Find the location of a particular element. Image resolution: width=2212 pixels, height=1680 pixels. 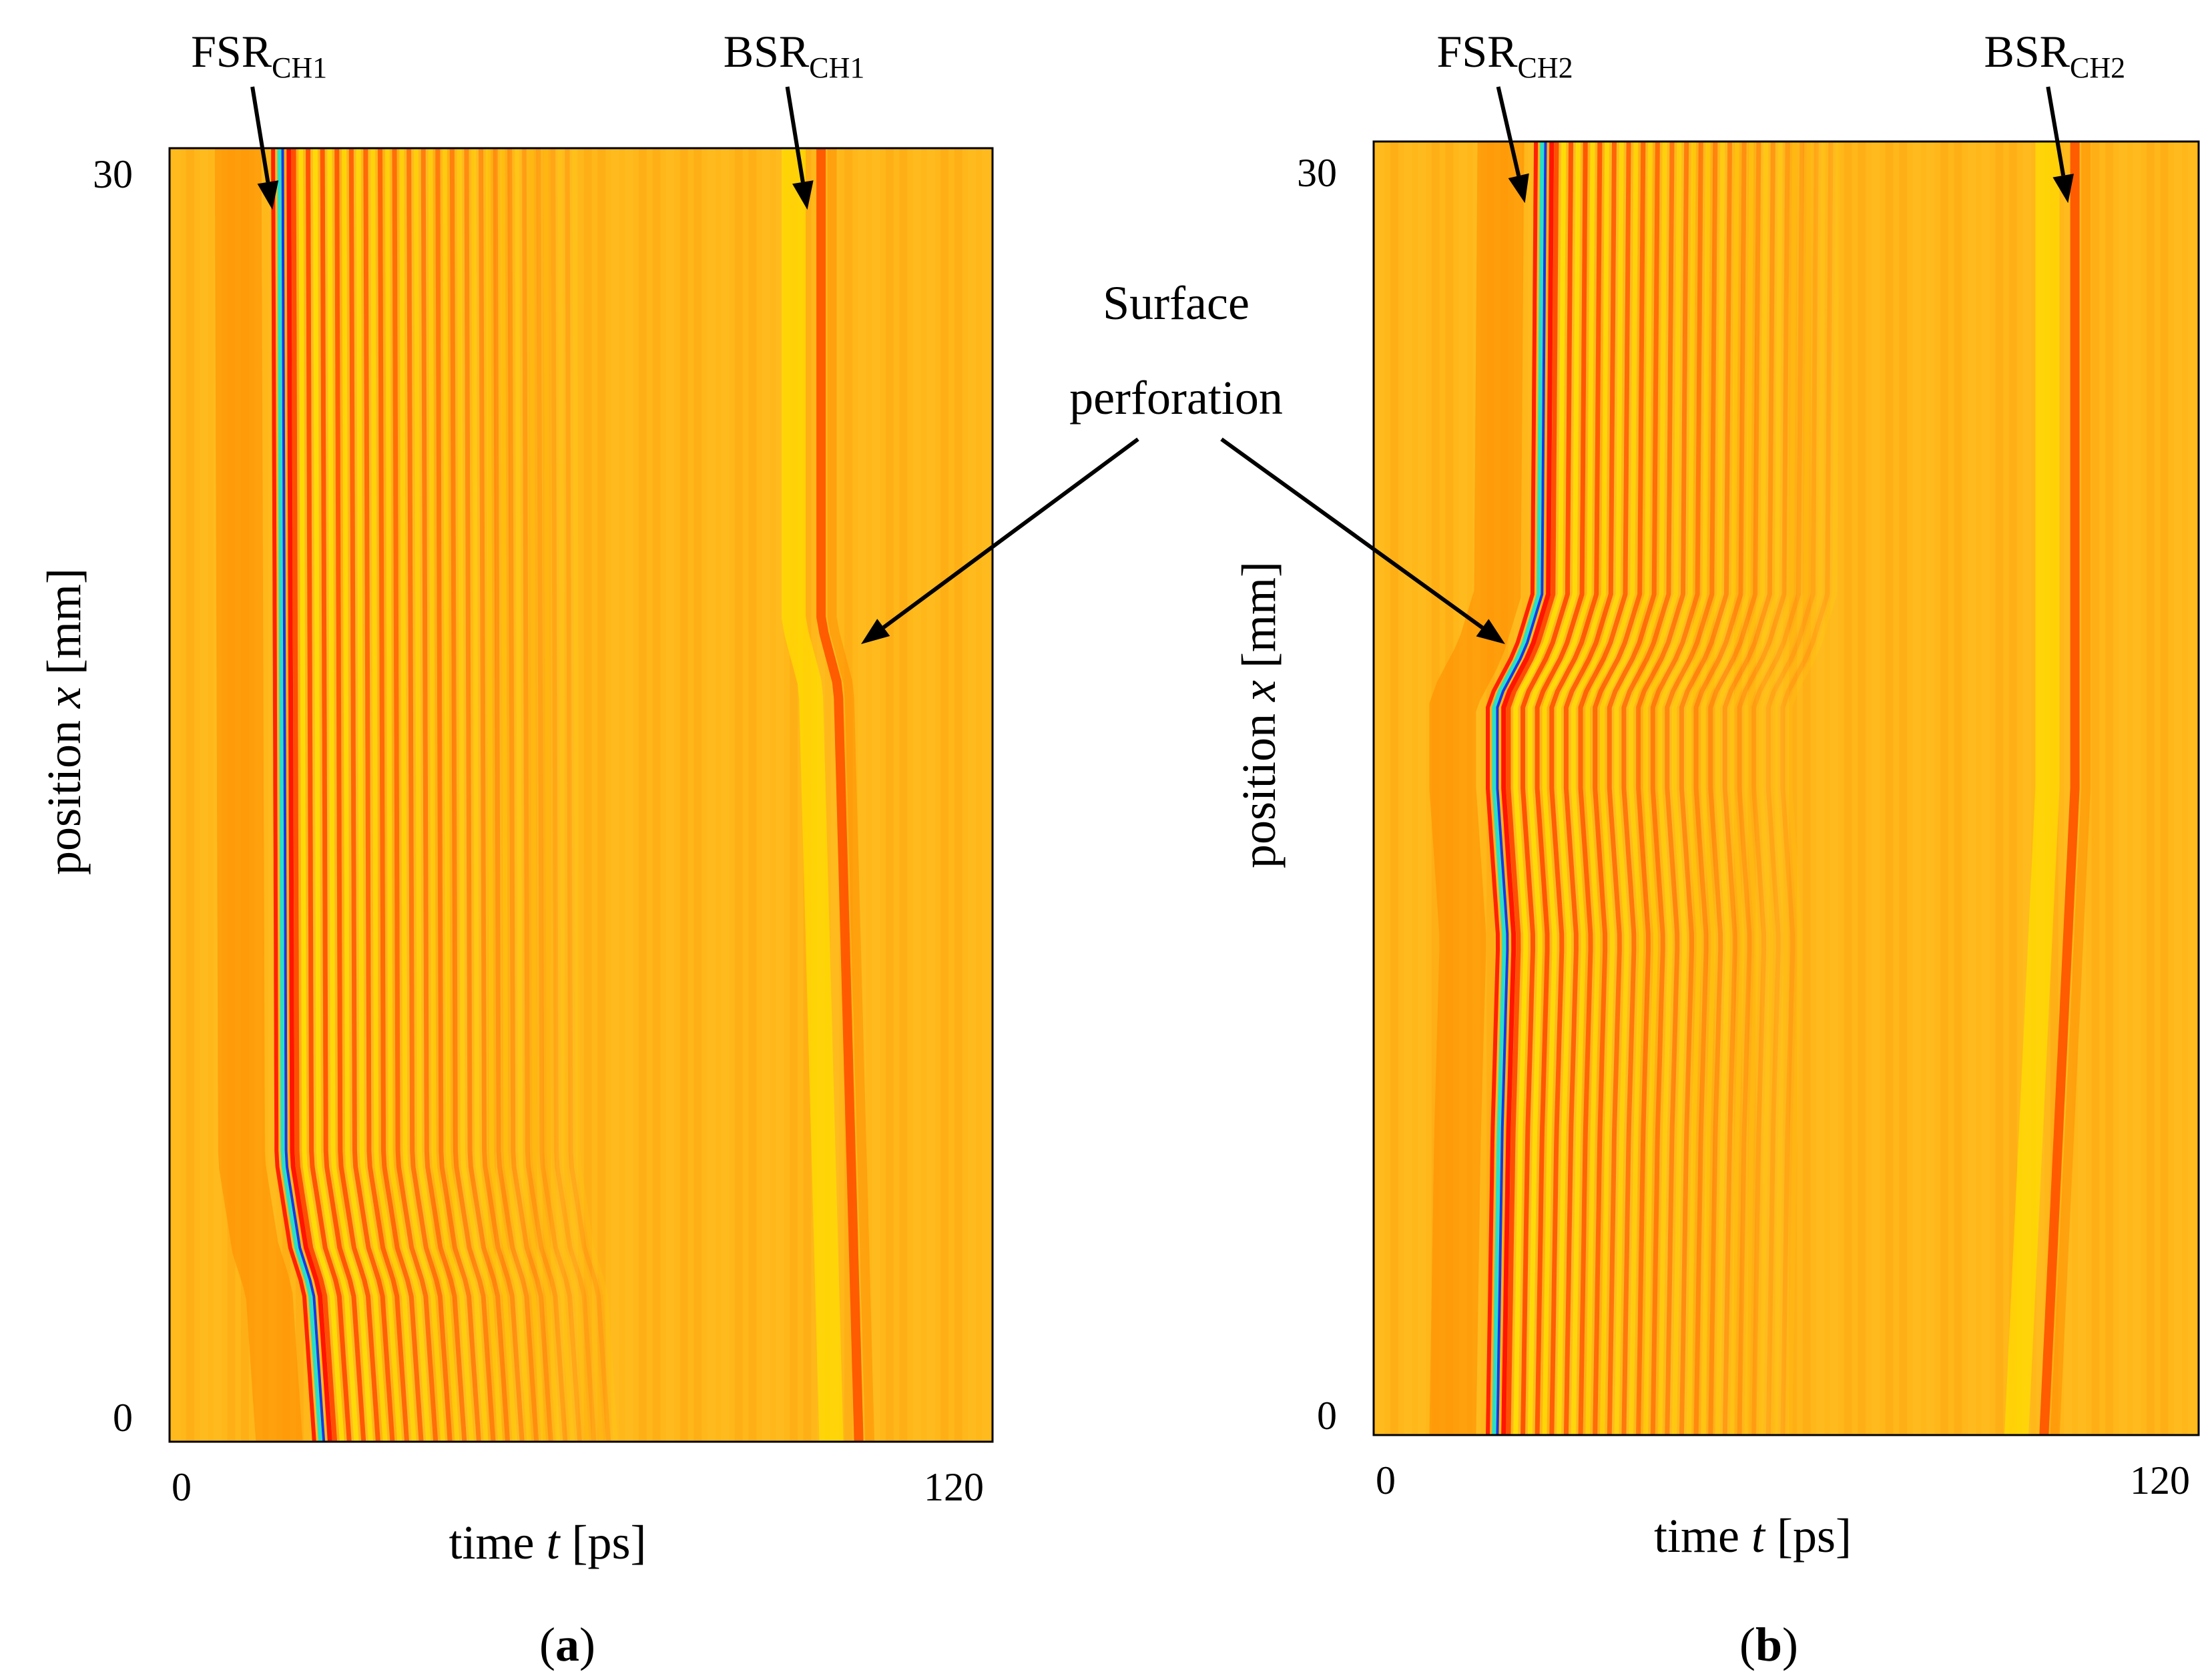

fsr-arrow is located at coordinates (265, 148).